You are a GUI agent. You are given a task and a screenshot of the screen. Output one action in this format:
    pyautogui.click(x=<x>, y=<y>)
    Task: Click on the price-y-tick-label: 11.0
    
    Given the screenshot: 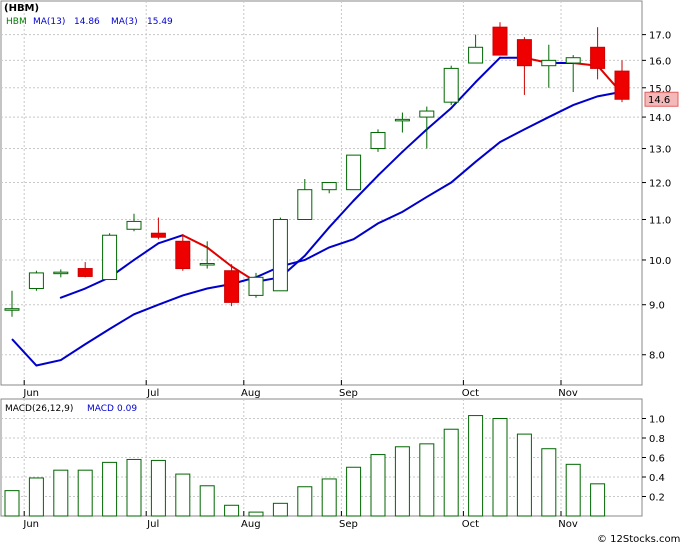 What is the action you would take?
    pyautogui.click(x=660, y=220)
    